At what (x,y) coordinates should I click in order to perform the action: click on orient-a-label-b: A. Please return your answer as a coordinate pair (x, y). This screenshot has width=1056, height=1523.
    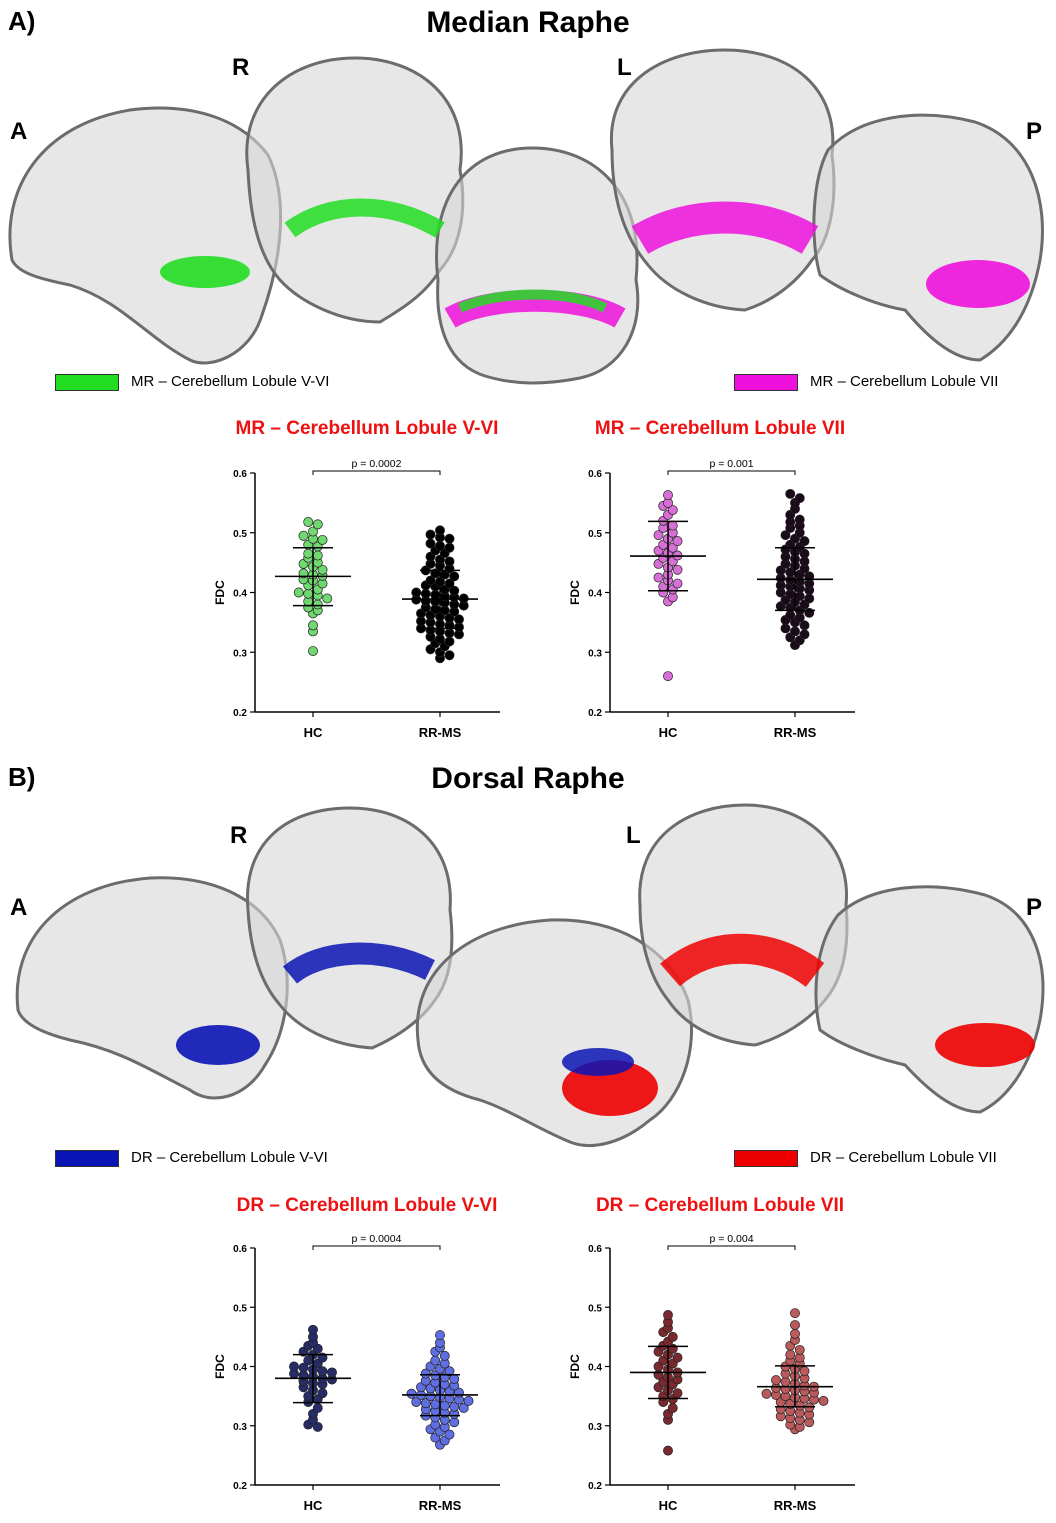
    Looking at the image, I should click on (19, 907).